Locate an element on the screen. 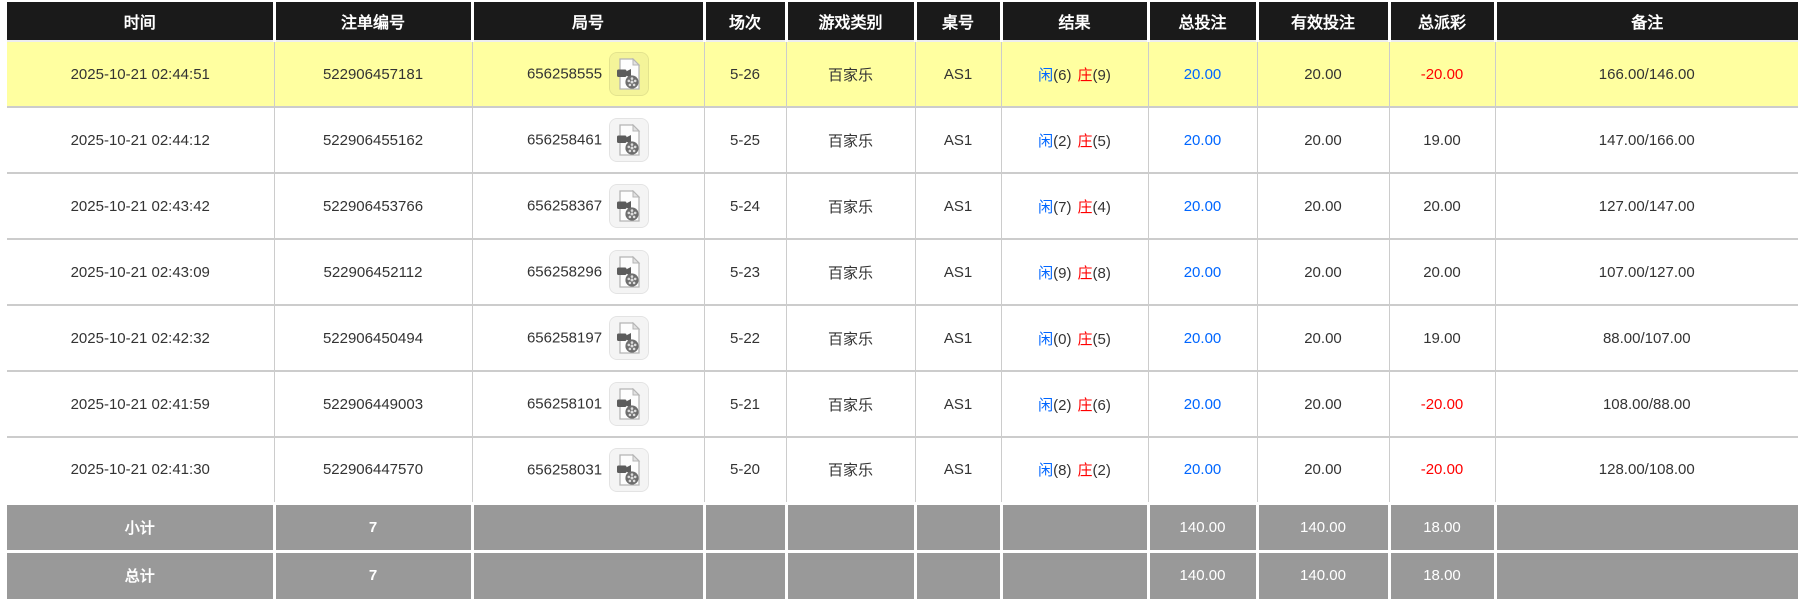  round-id-text: 656258461 is located at coordinates (564, 140).